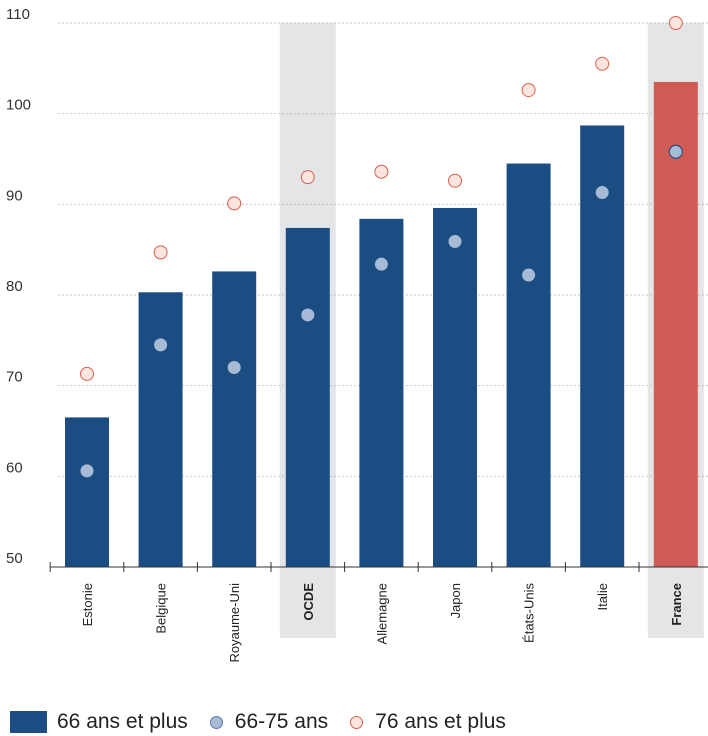 This screenshot has width=708, height=736. I want to click on y-tick-label: 90, so click(14, 195).